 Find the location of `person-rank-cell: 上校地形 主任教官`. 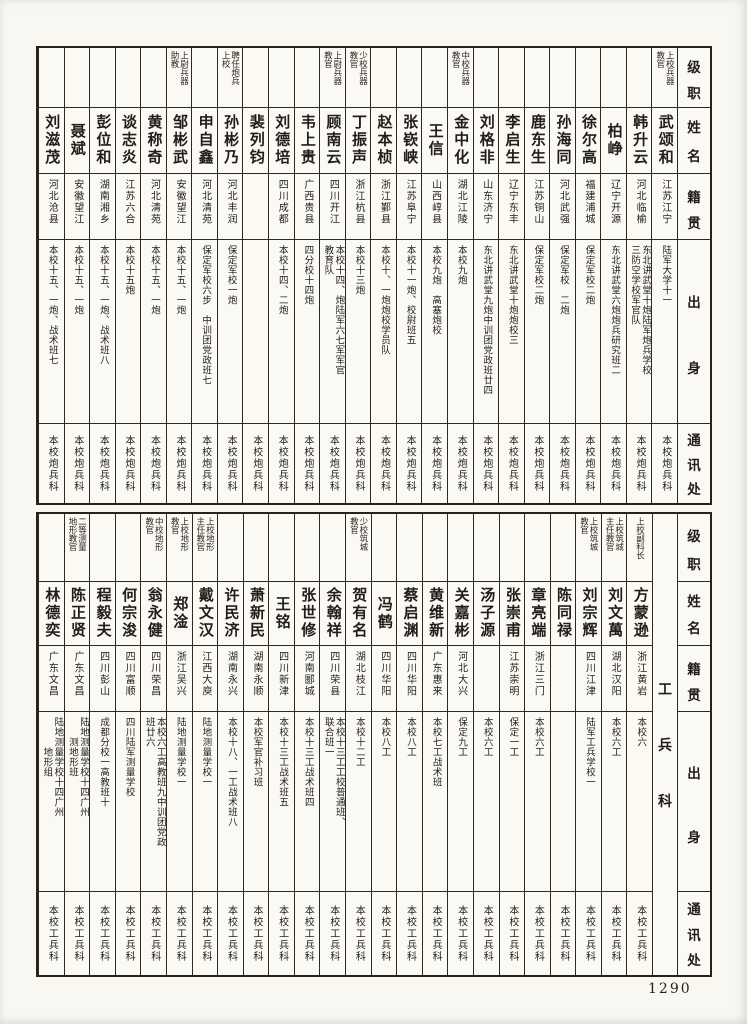

person-rank-cell: 上校地形 主任教官 is located at coordinates (205, 548).